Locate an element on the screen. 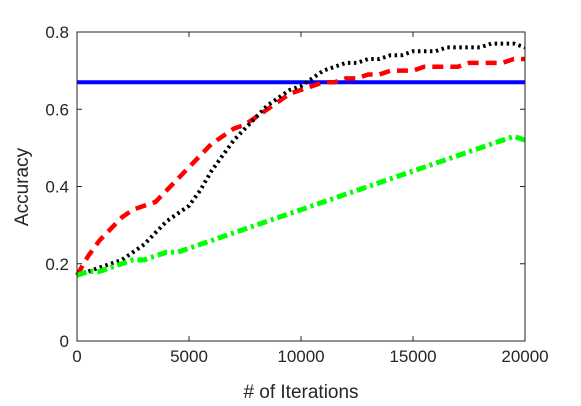 This screenshot has width=581, height=406. y-tick-label: 0.8 is located at coordinates (57, 32).